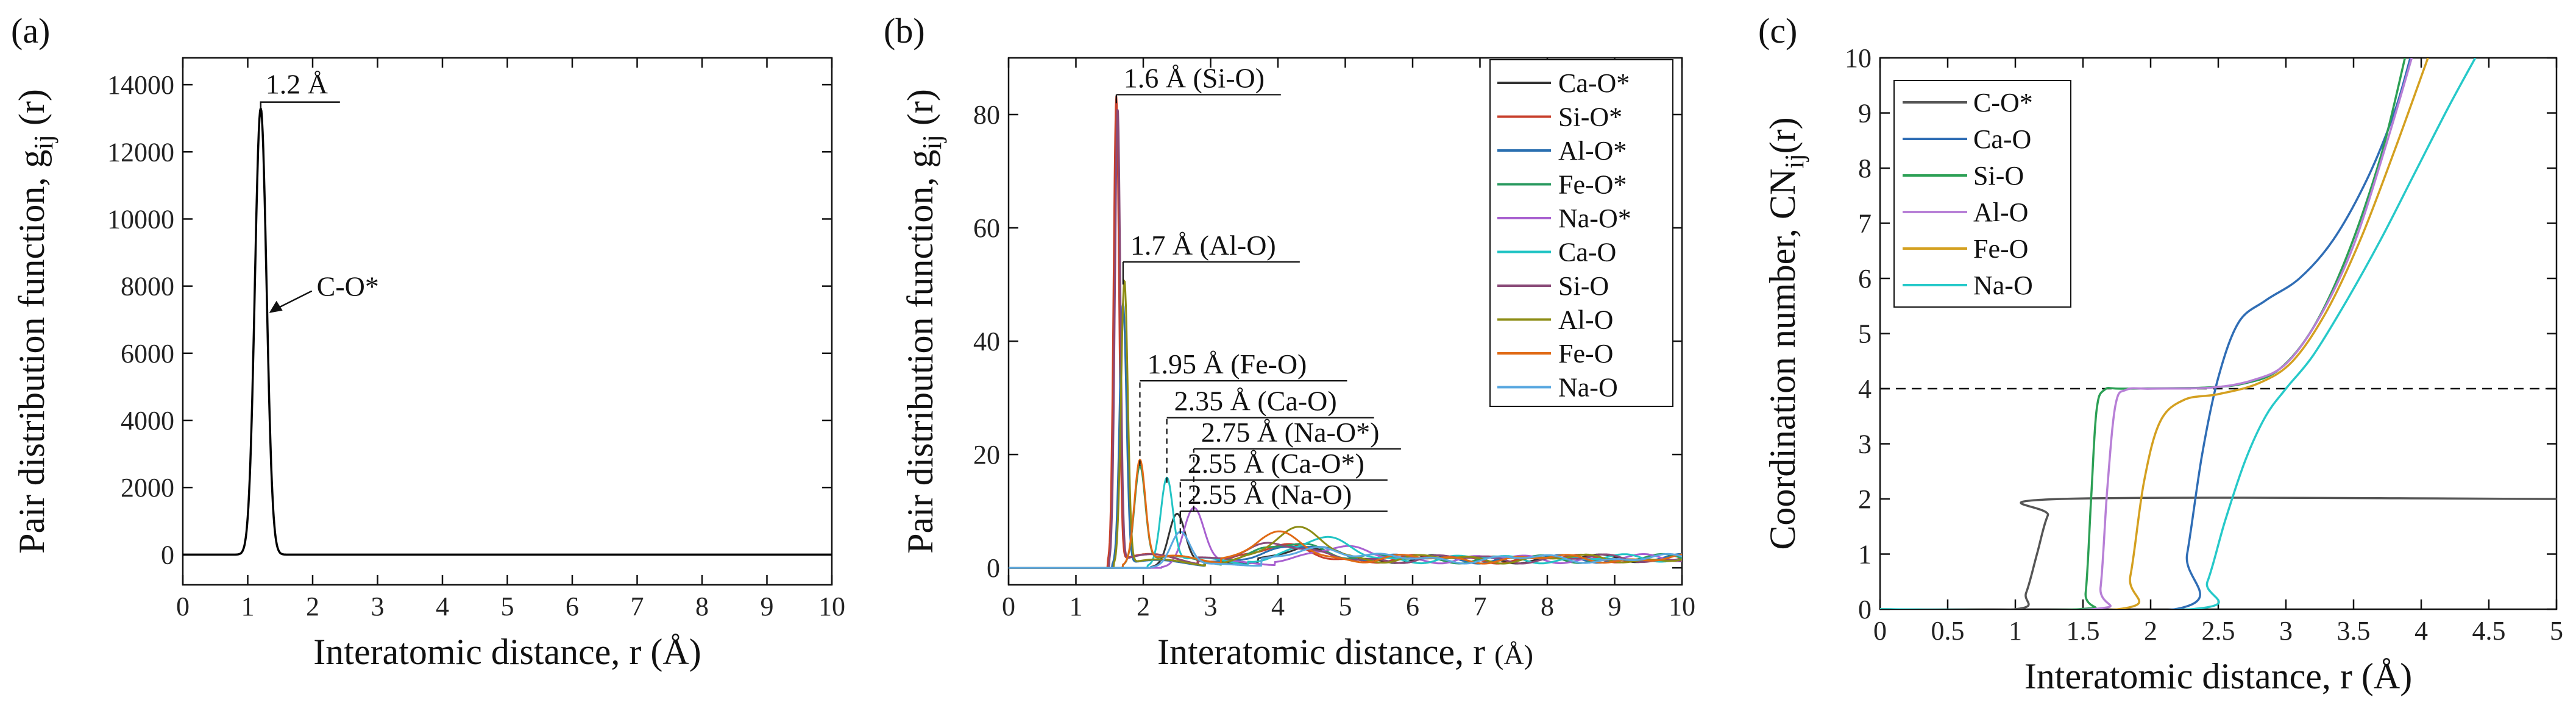  I want to click on y-axis-label: Coordination number, CNij(r), so click(1785, 333).